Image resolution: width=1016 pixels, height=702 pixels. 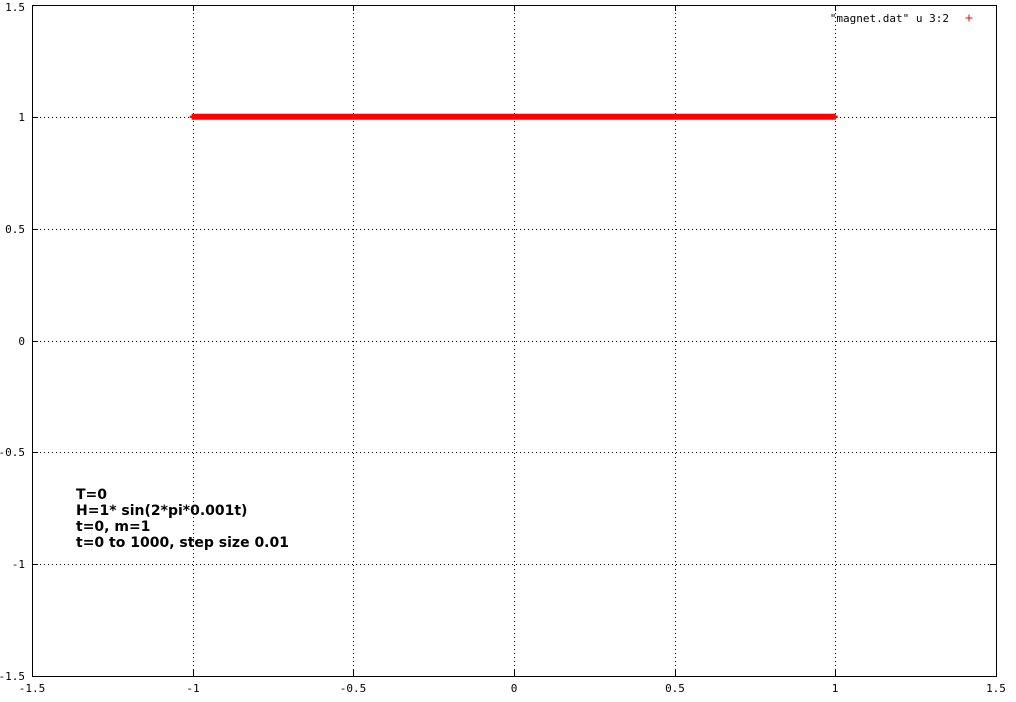 I want to click on x-tick-label: -1.5, so click(x=32, y=688).